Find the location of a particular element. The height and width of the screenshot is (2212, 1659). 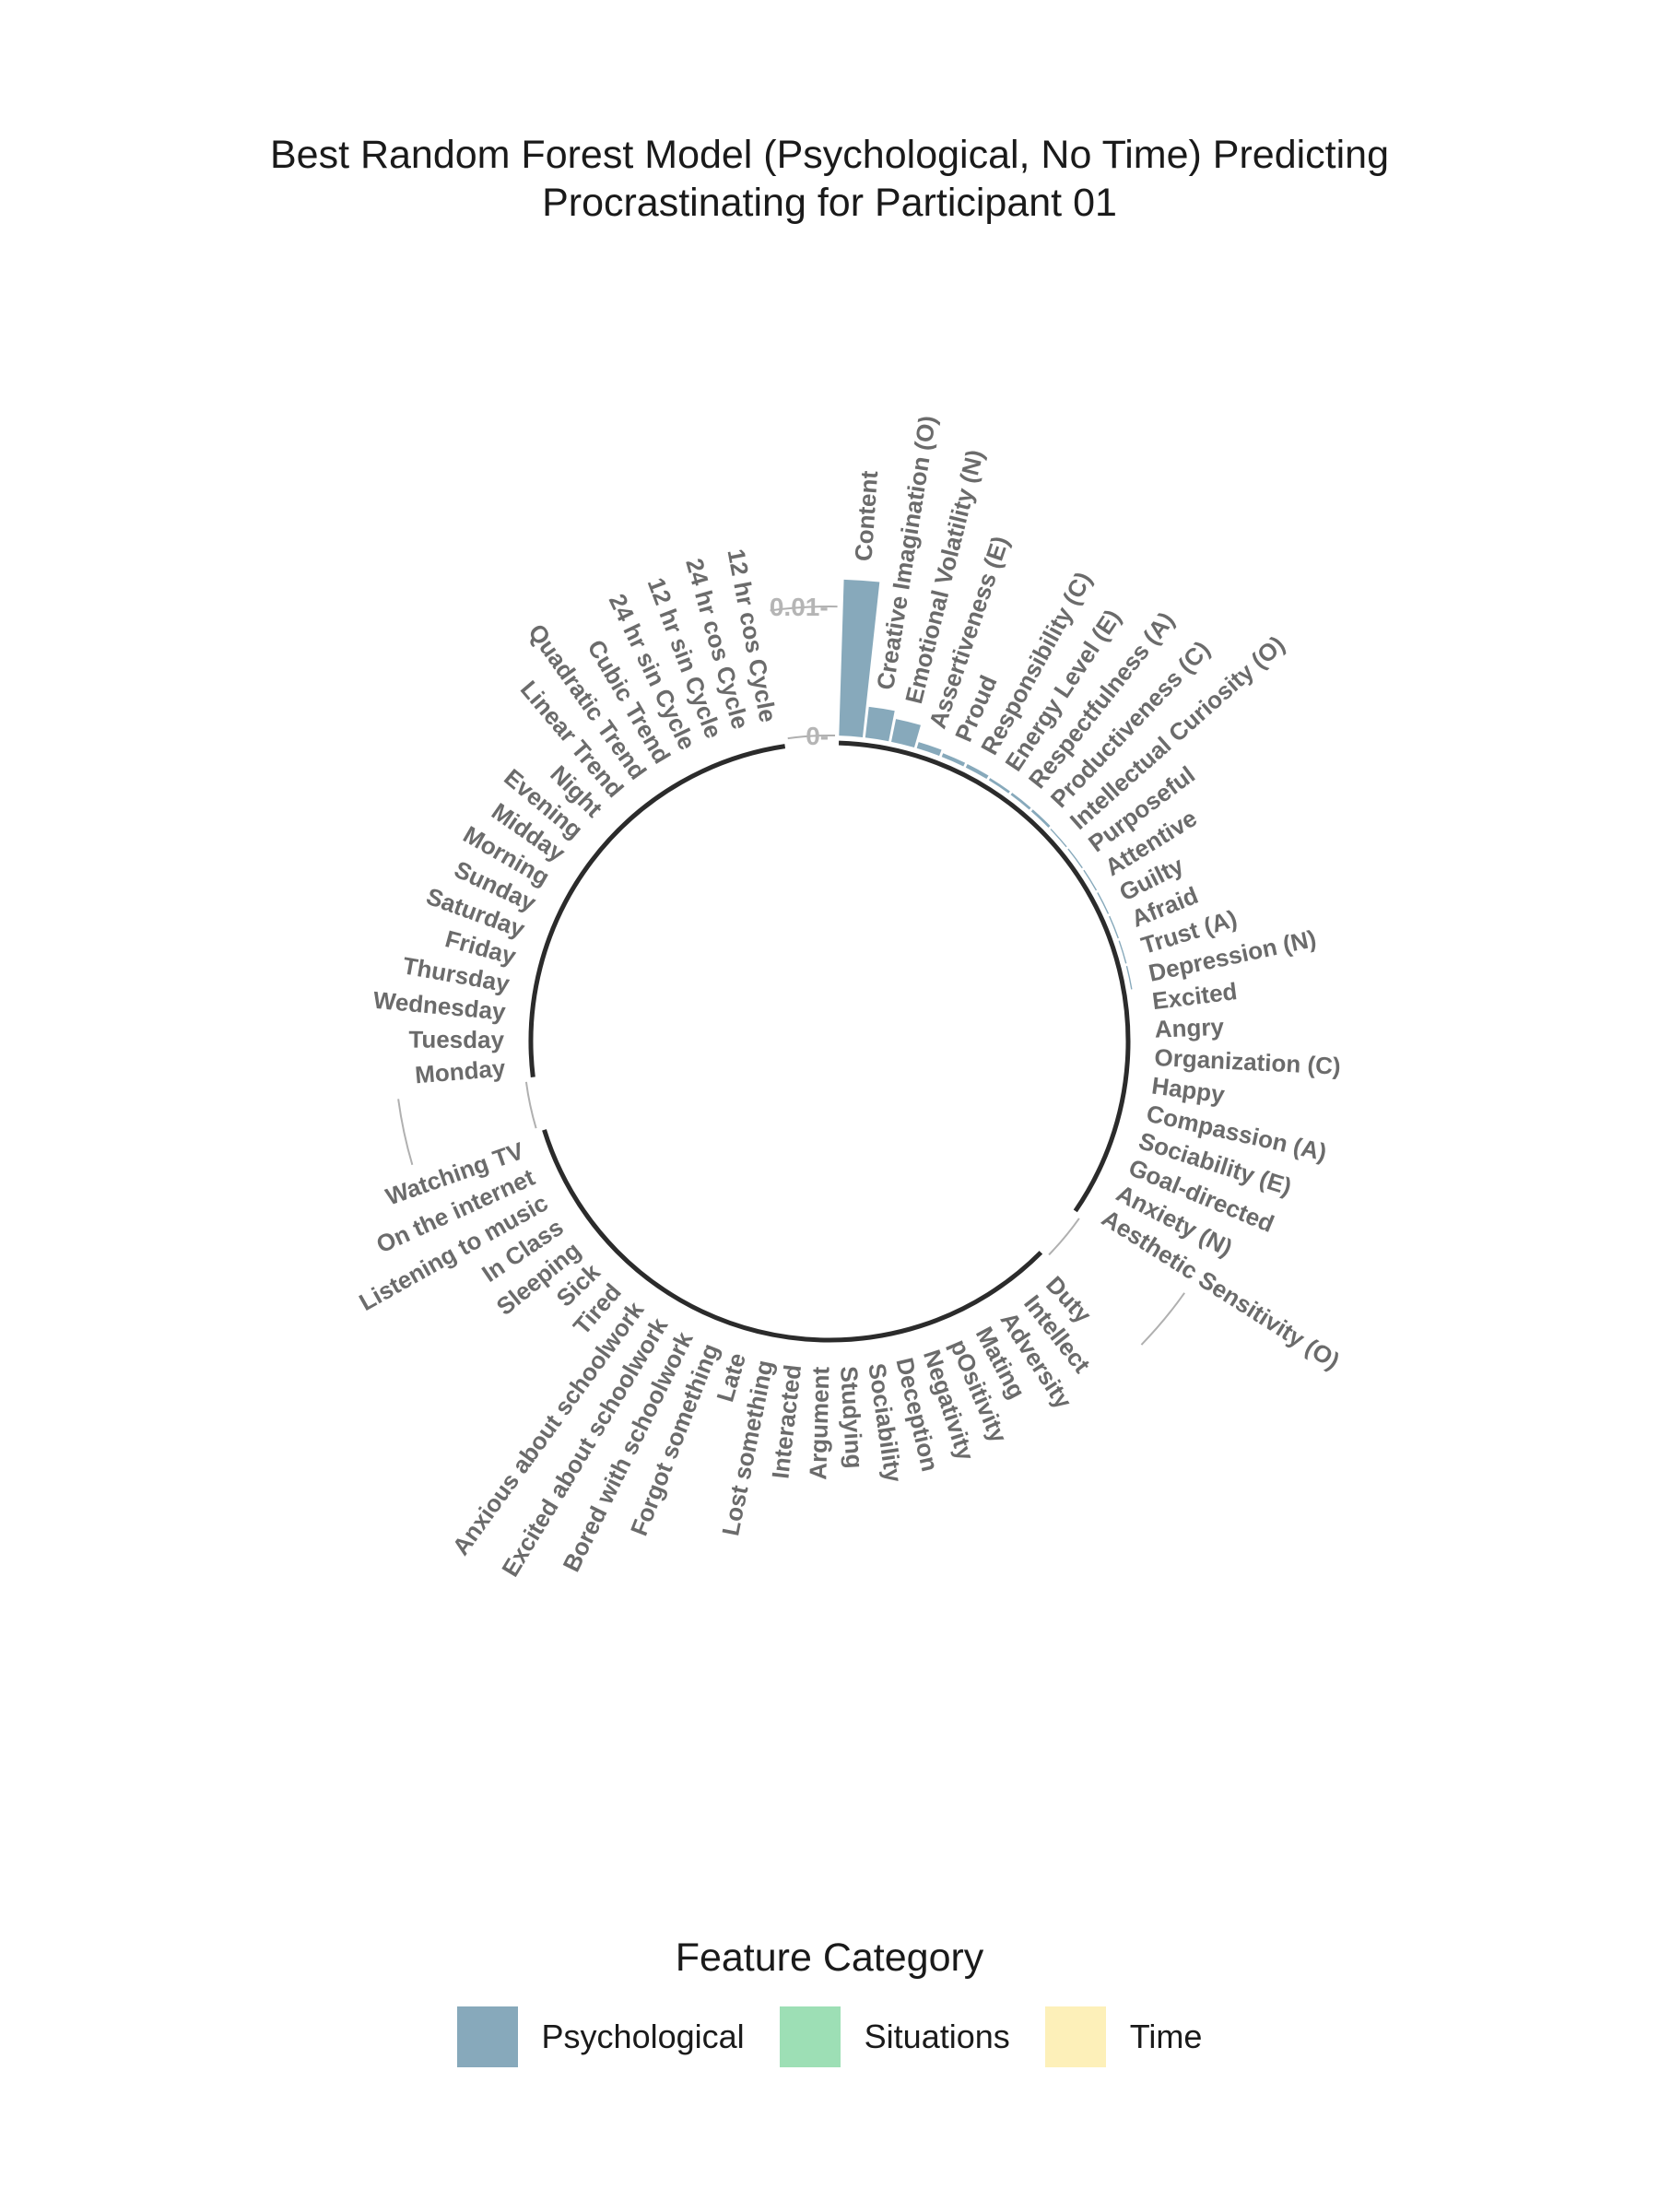

legend-swatch-psychological is located at coordinates (487, 2036).